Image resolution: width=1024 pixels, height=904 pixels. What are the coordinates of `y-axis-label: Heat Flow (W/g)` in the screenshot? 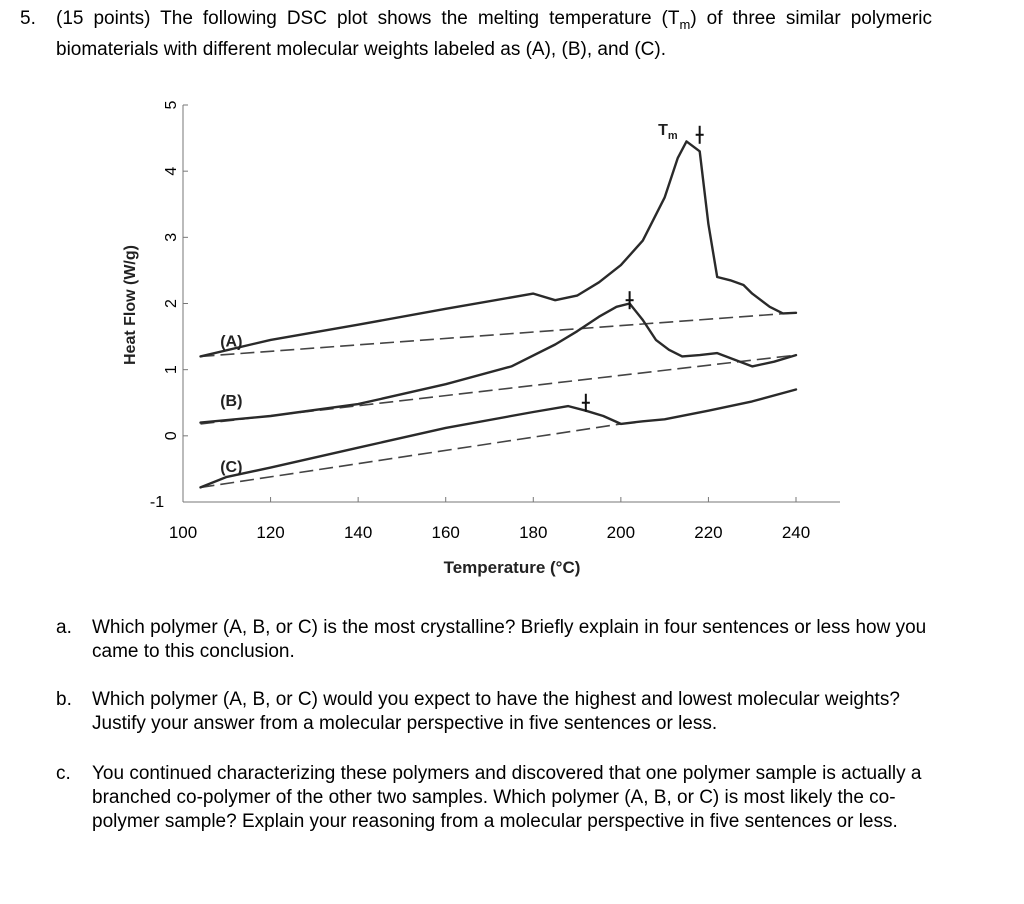 It's located at (130, 305).